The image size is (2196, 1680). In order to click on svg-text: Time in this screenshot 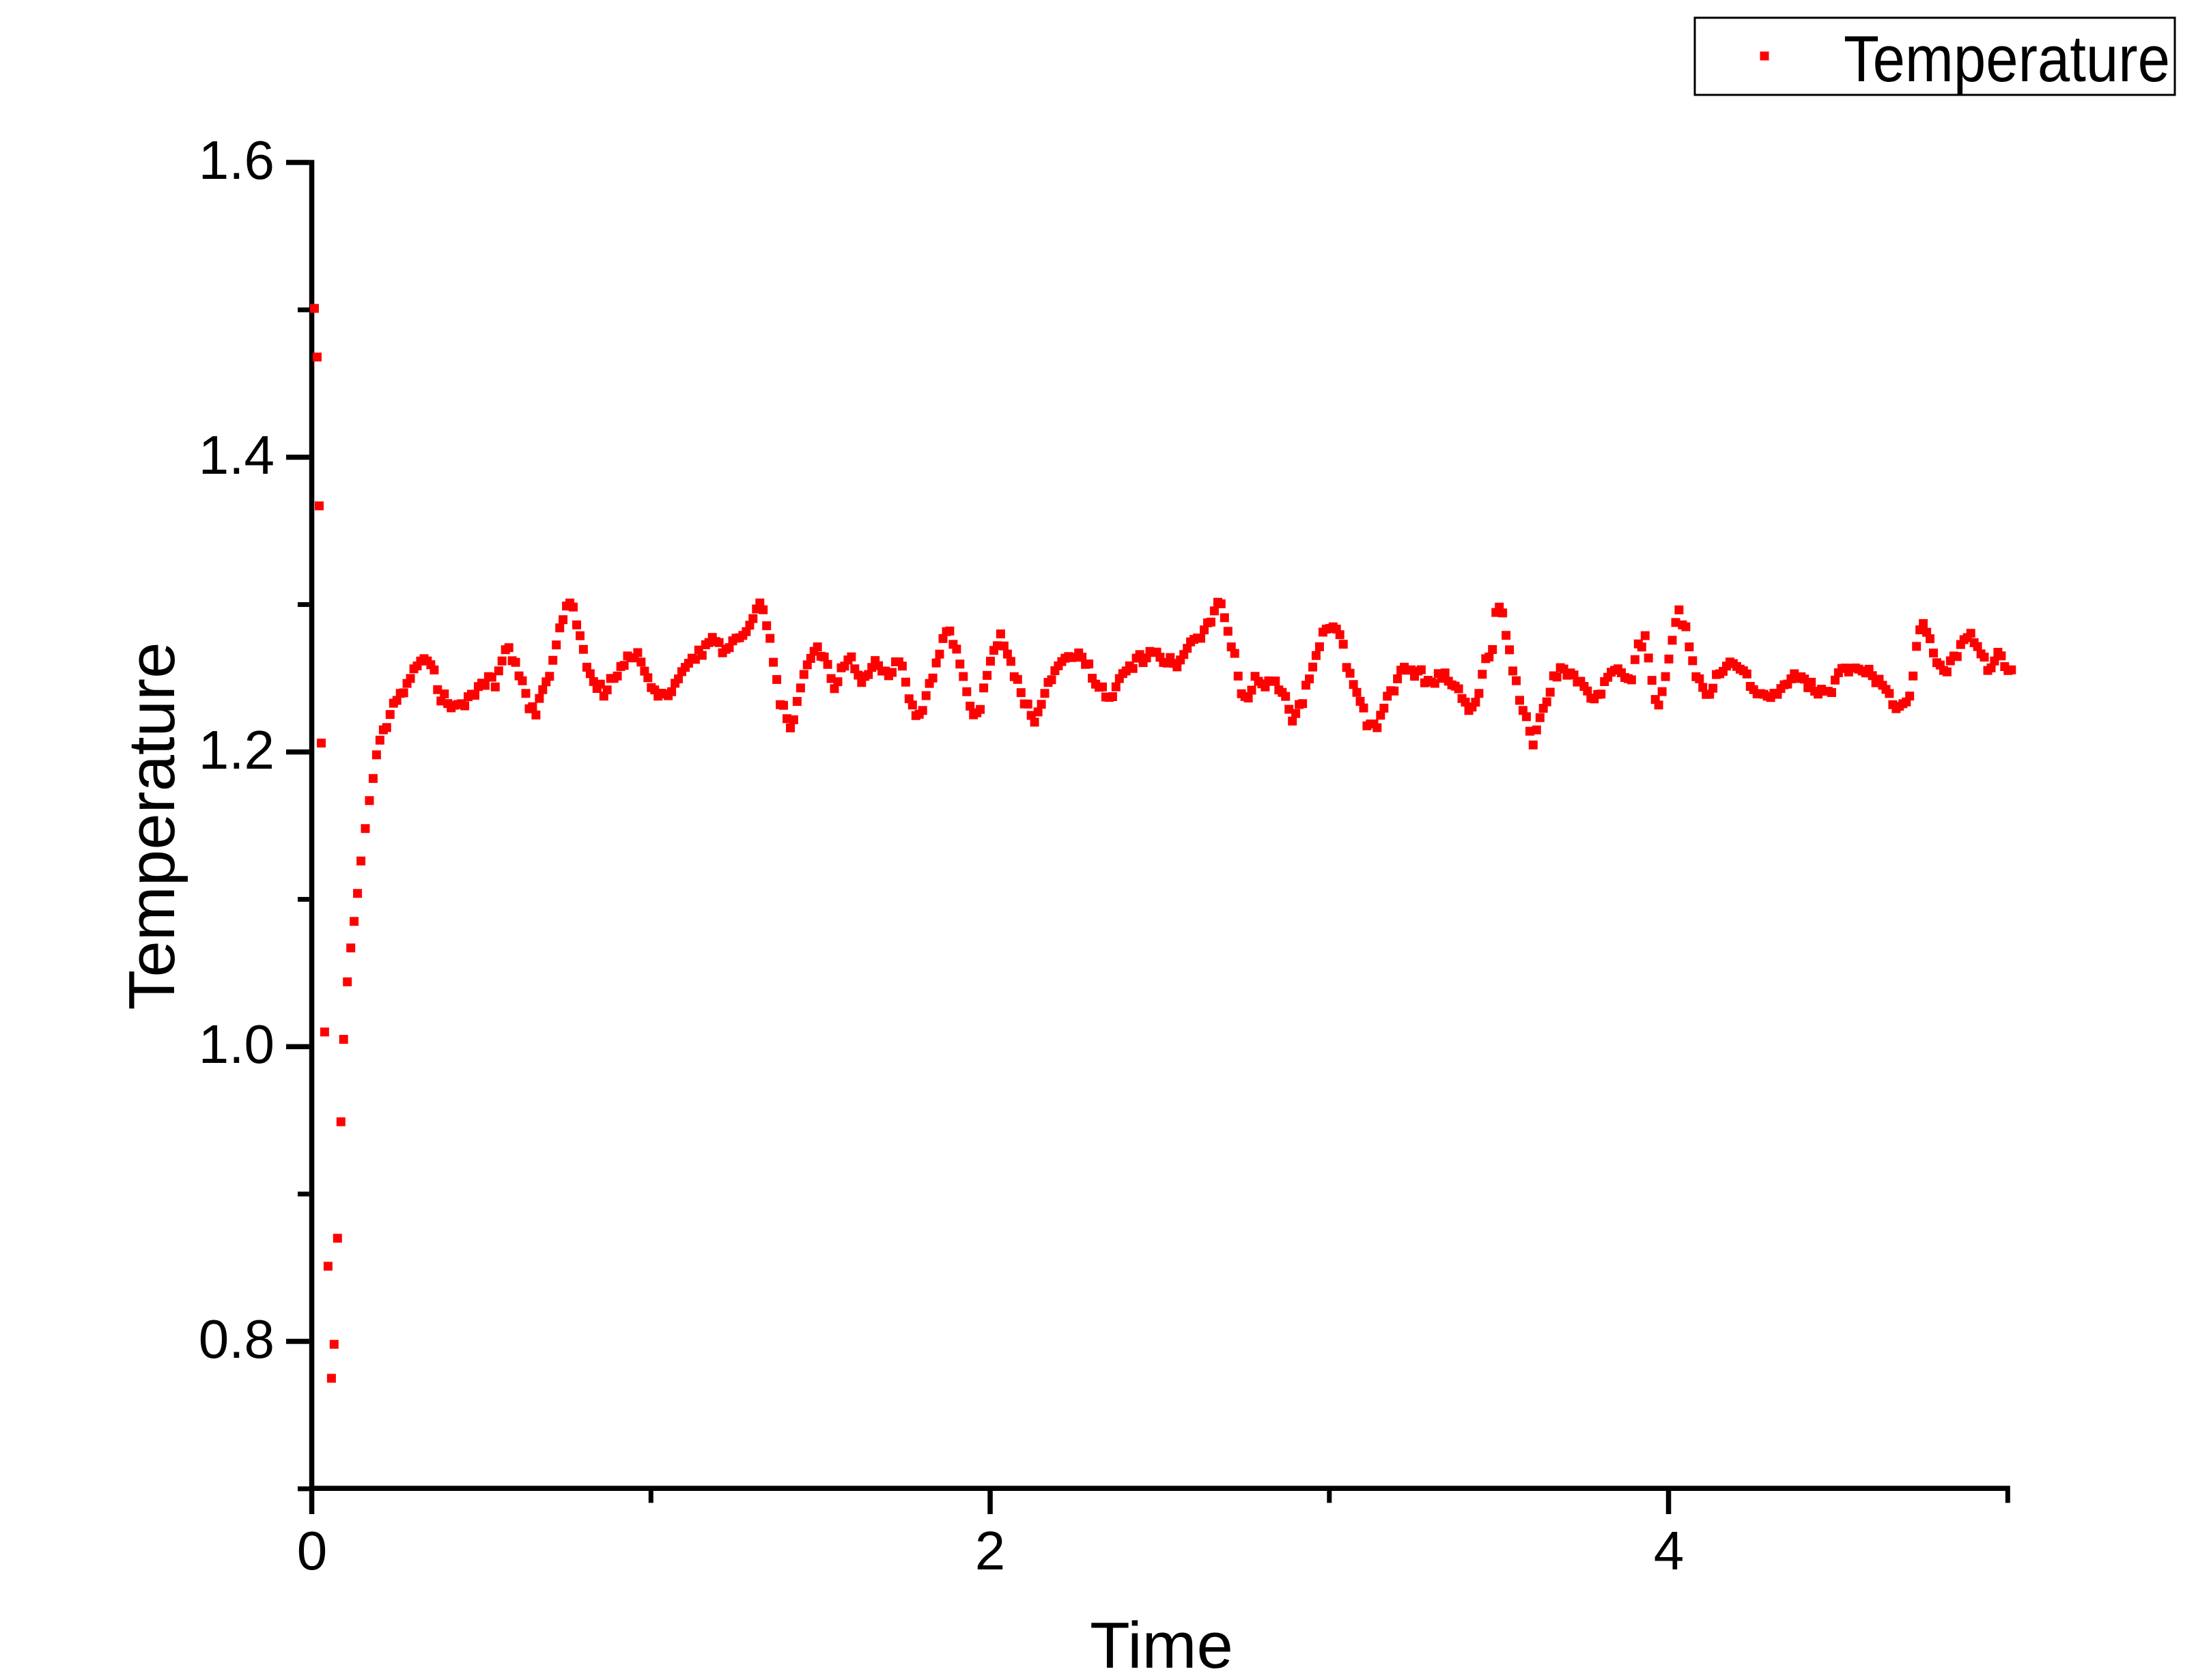, I will do `click(1161, 1644)`.